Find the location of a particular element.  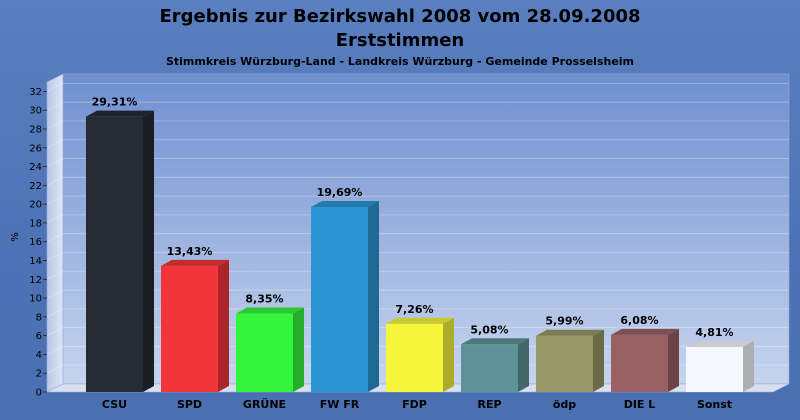

y-tick-label: 0 is located at coordinates (39, 393).